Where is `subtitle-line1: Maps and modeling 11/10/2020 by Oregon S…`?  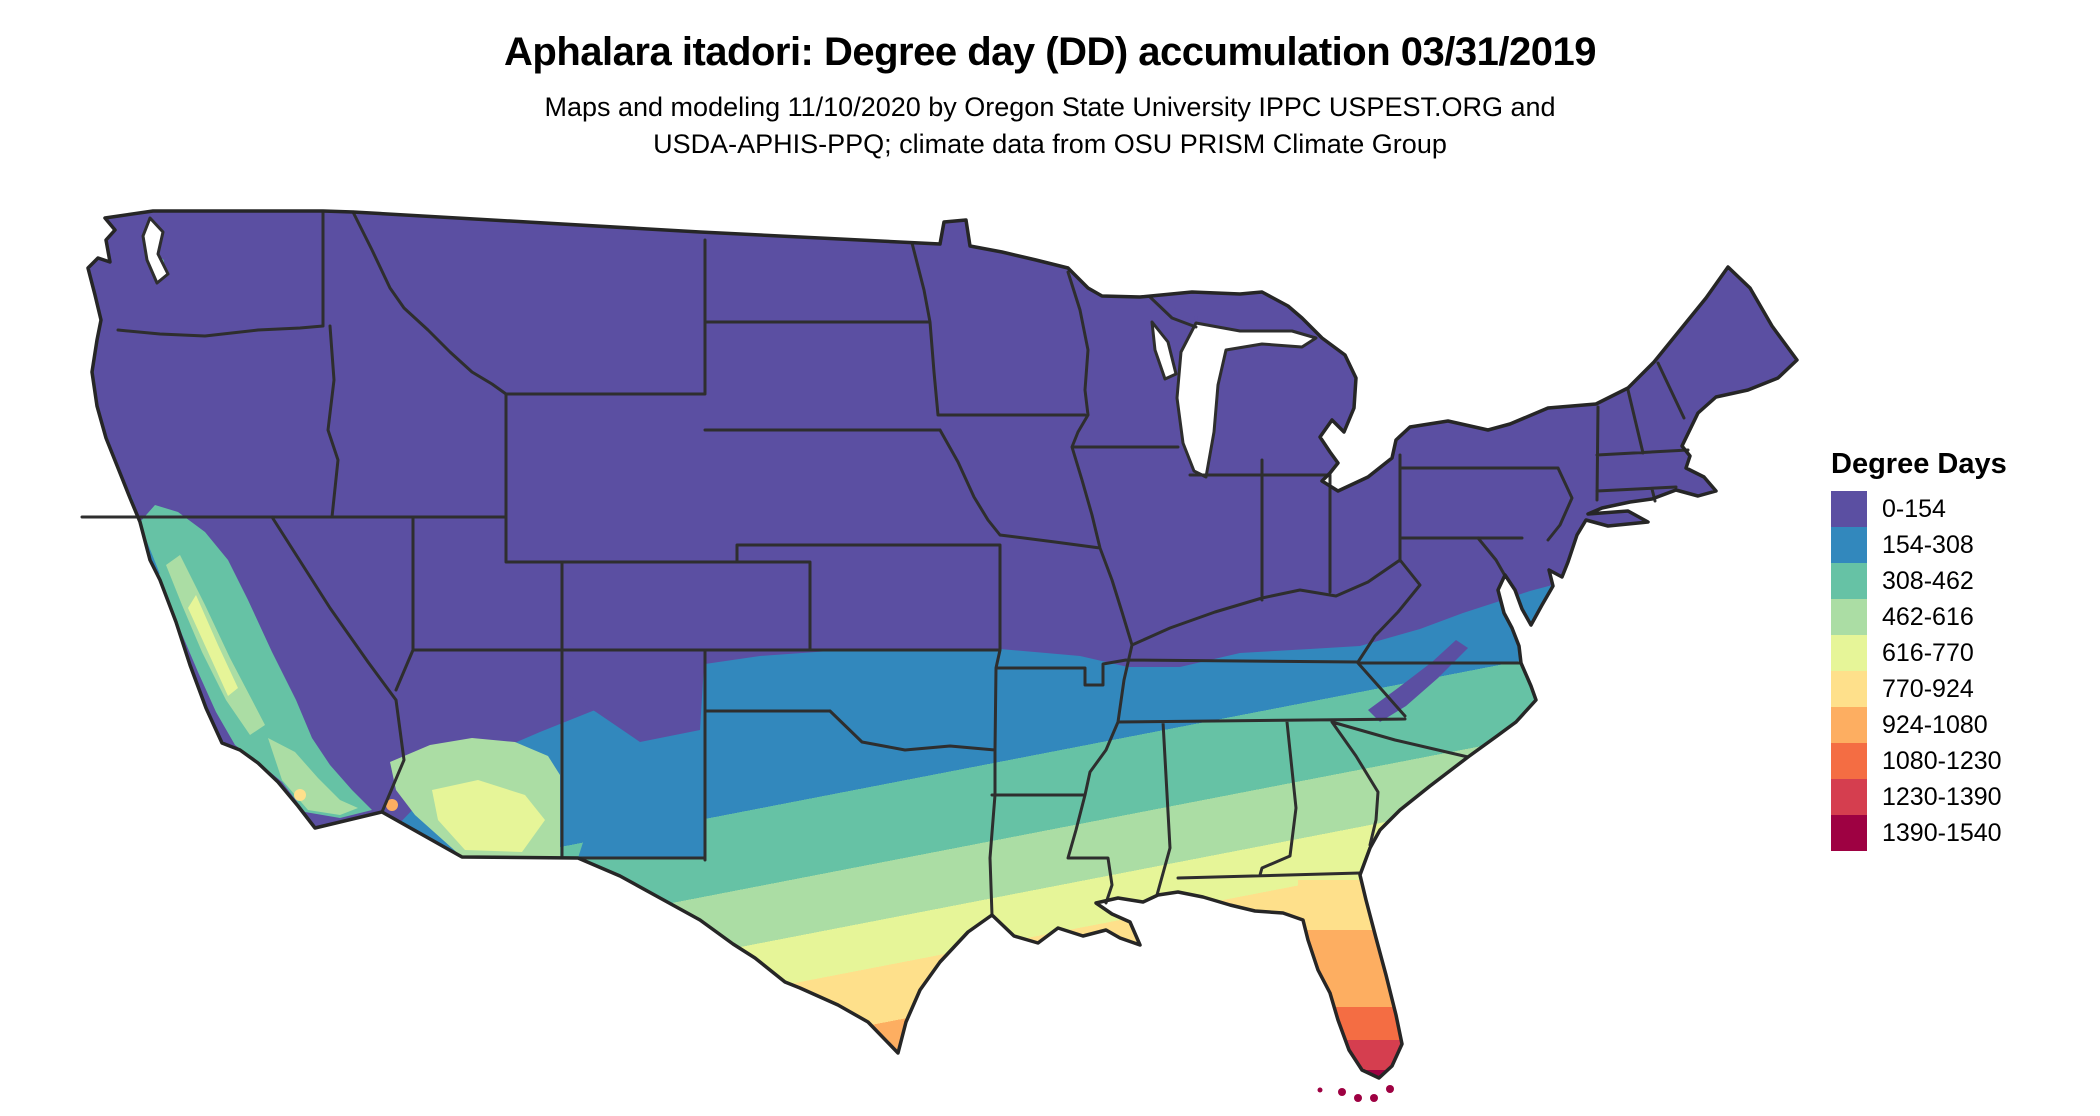 subtitle-line1: Maps and modeling 11/10/2020 by Oregon S… is located at coordinates (1050, 107).